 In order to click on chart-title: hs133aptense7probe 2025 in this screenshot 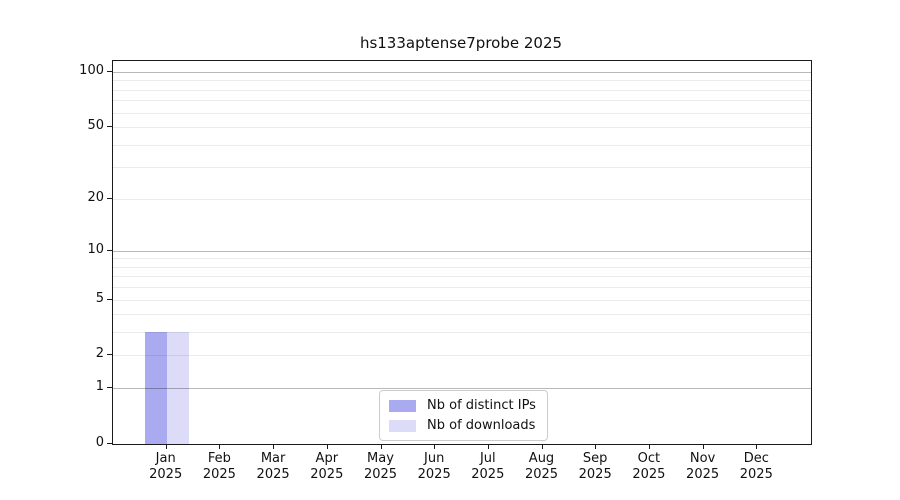, I will do `click(461, 43)`.